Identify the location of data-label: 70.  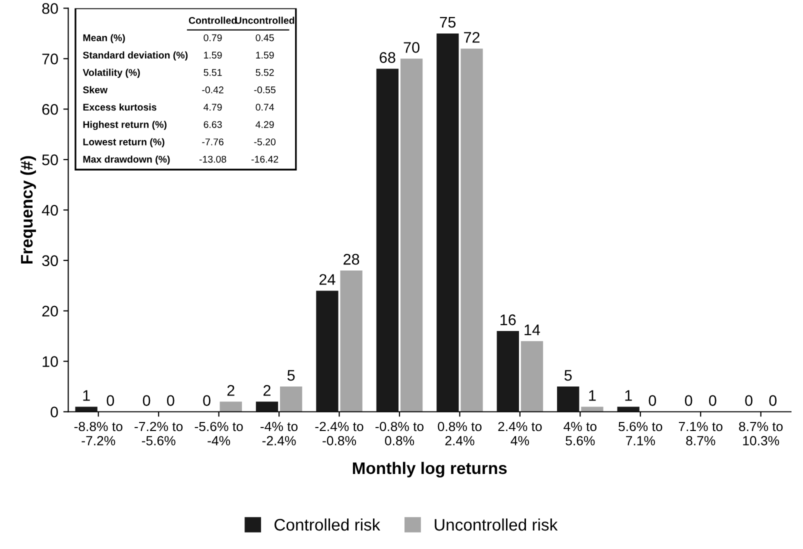
(412, 47).